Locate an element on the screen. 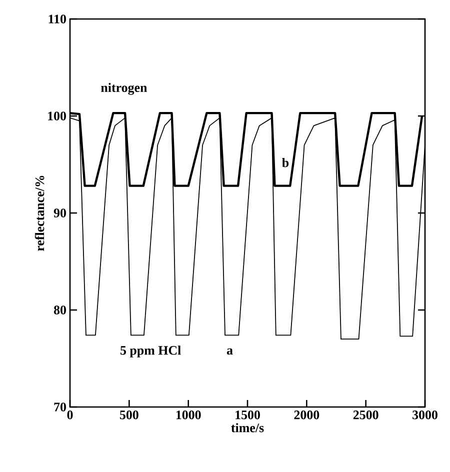  x-tick-label: 3000 is located at coordinates (425, 415).